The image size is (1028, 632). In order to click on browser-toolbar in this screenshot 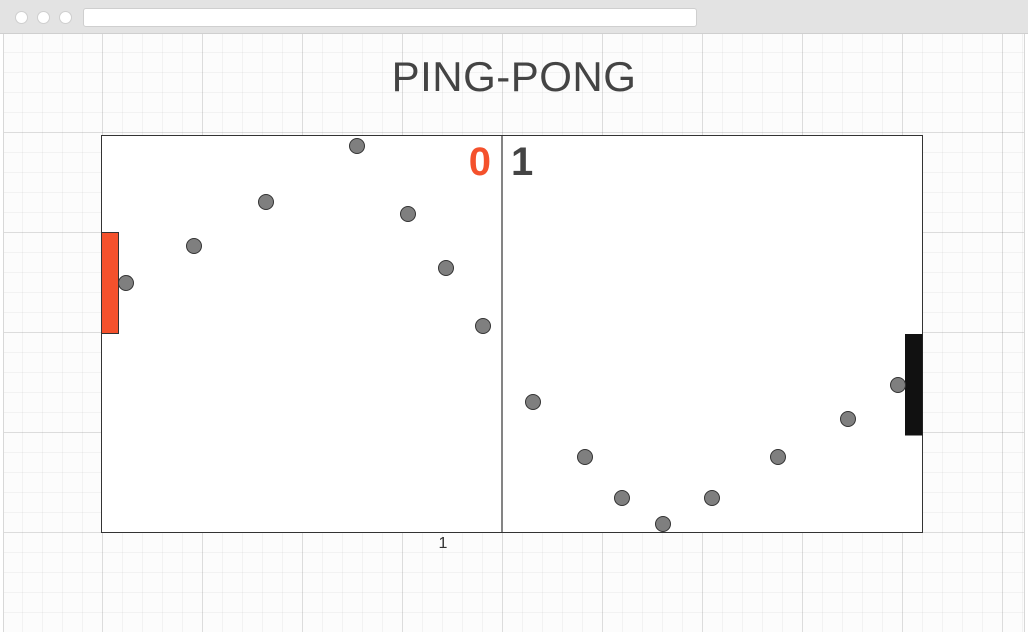, I will do `click(514, 17)`.